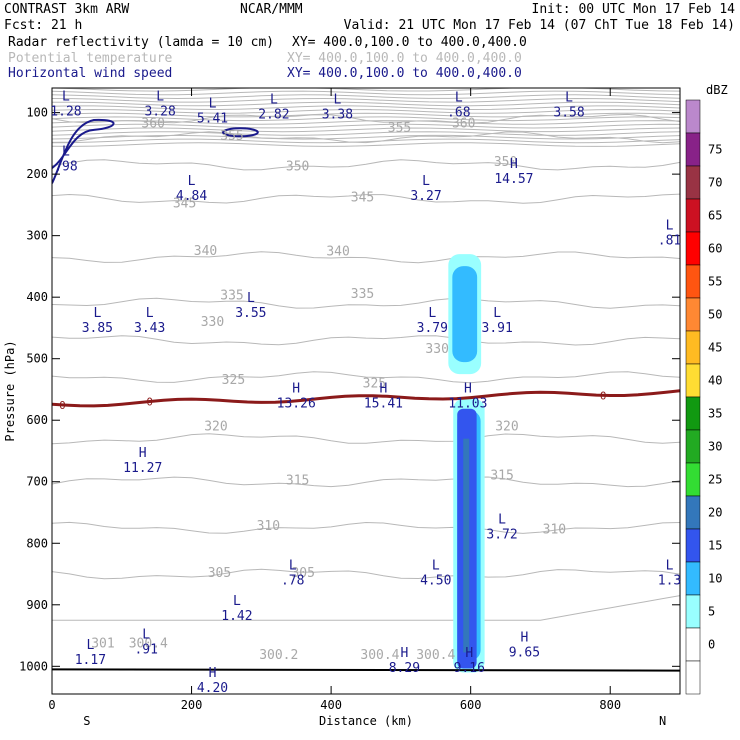 This screenshot has height=740, width=740. What do you see at coordinates (273, 114) in the screenshot?
I see `wind-extremum-value: 2.82` at bounding box center [273, 114].